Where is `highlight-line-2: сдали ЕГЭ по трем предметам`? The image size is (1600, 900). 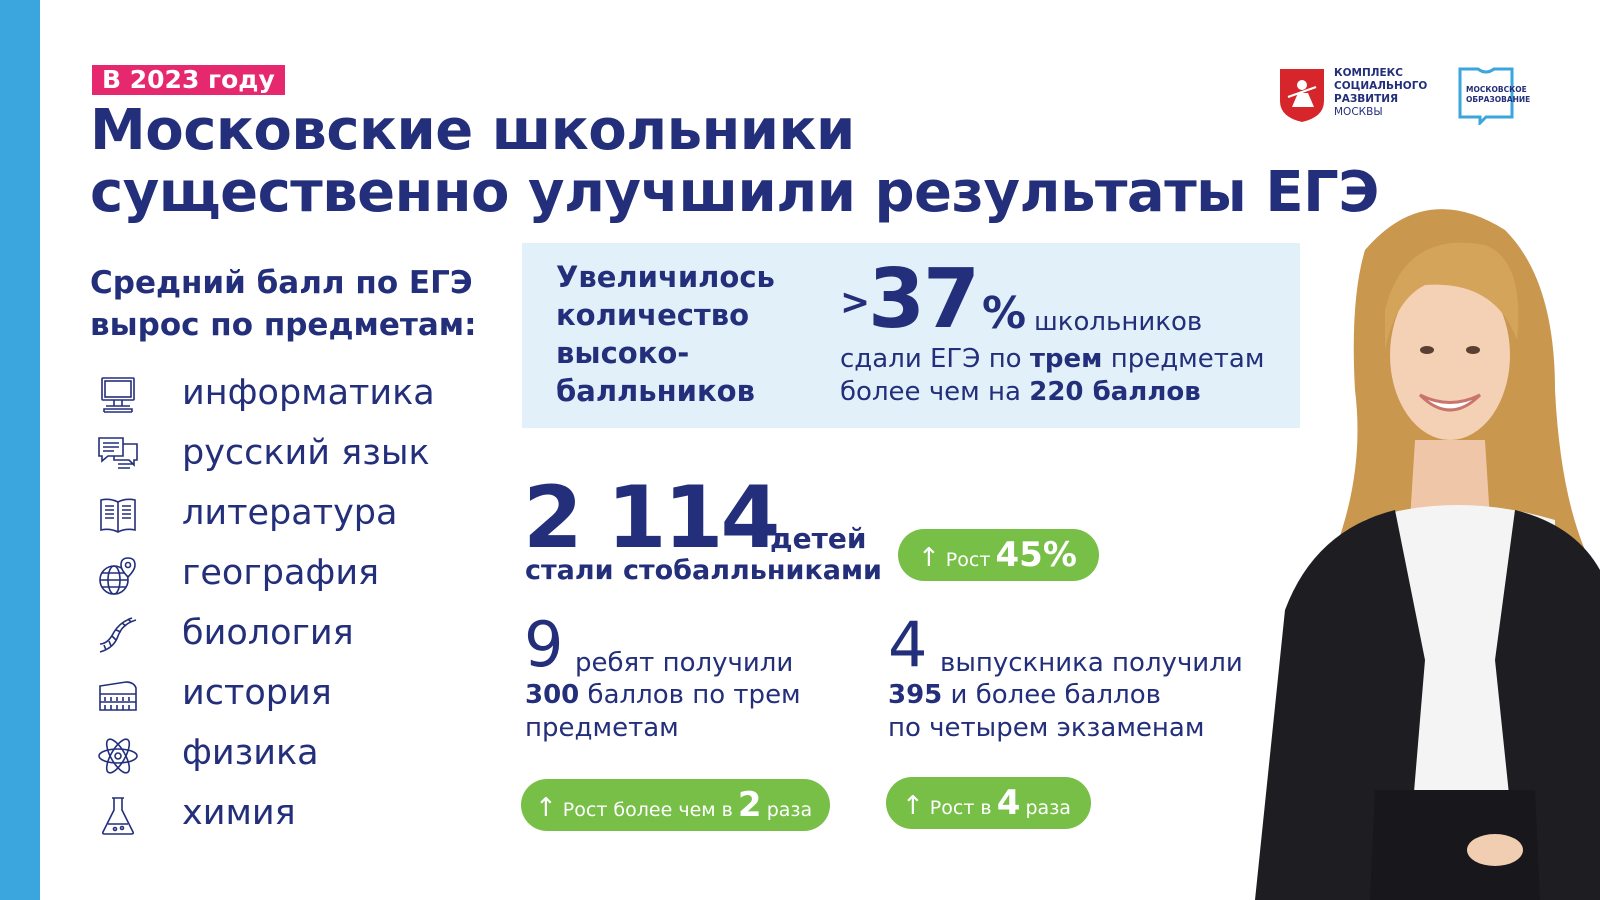 highlight-line-2: сдали ЕГЭ по трем предметам is located at coordinates (1052, 359).